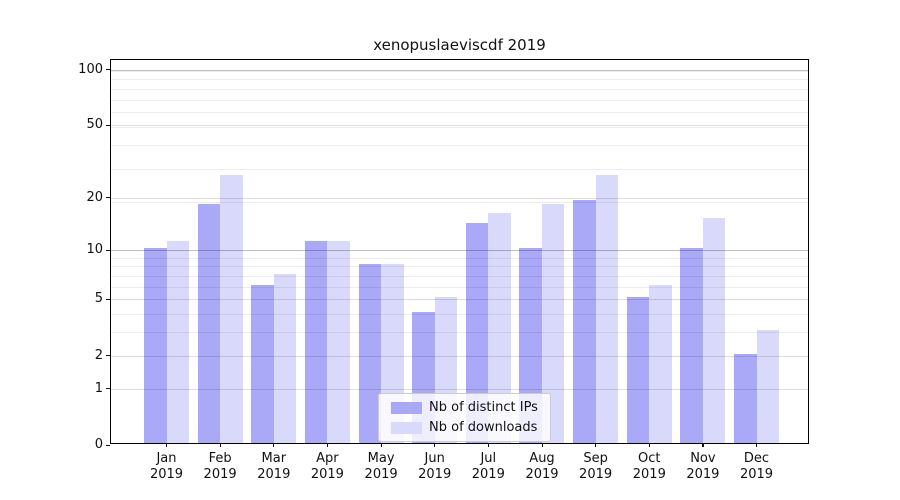 This screenshot has width=900, height=500. What do you see at coordinates (381, 458) in the screenshot?
I see `month-label: May` at bounding box center [381, 458].